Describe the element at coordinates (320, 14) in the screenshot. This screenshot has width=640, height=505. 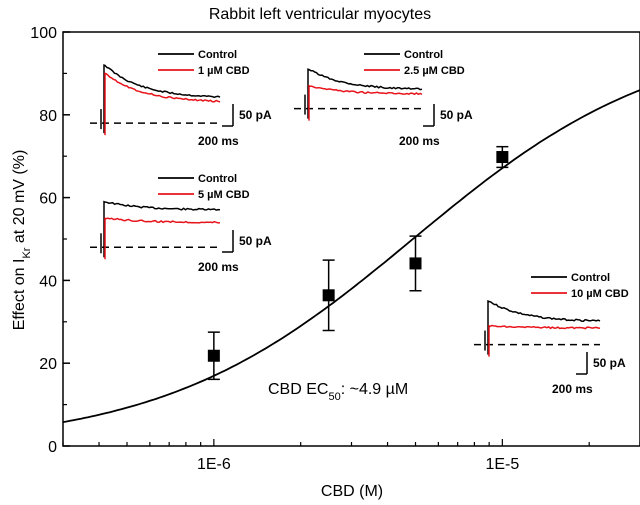
I see `chart-title: Rabbit left ventricular myocytes` at that location.